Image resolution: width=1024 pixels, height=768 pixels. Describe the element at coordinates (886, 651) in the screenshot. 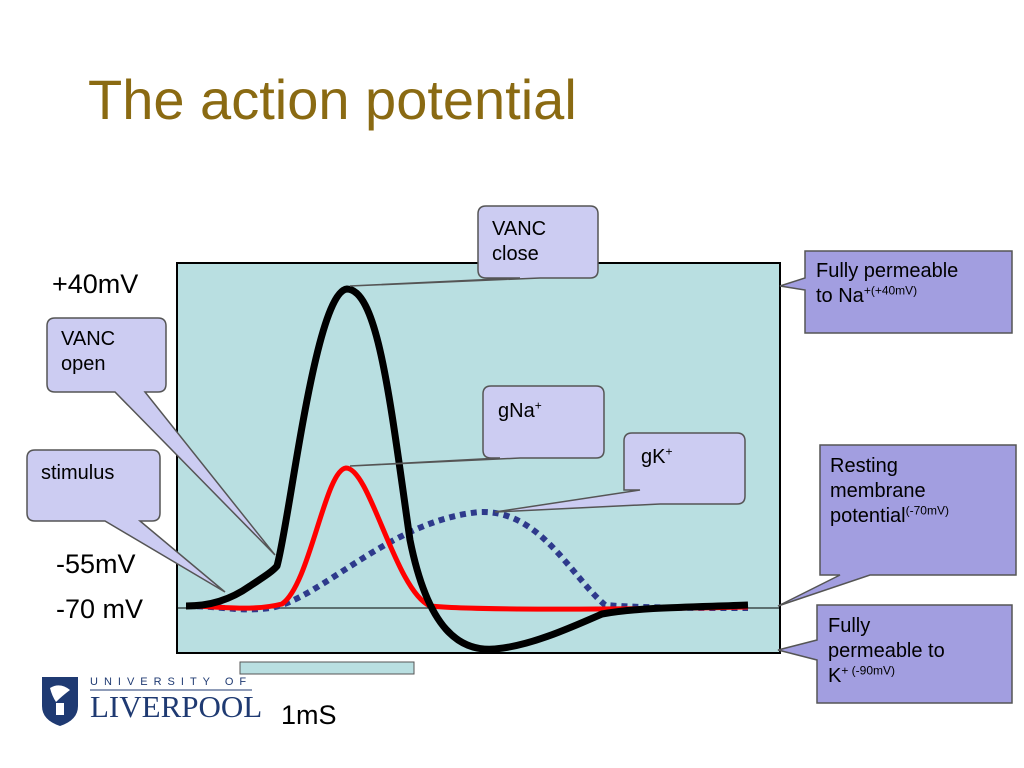

I see `info-k-text: Fully permeable to K+ (-90mV)` at that location.